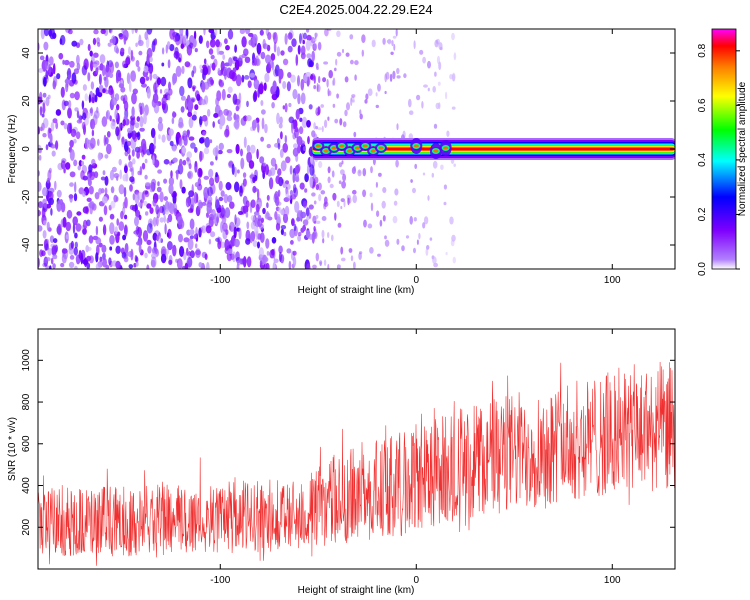 This screenshot has height=600, width=750. Describe the element at coordinates (702, 105) in the screenshot. I see `colorbar-tick-label: 0.6` at that location.